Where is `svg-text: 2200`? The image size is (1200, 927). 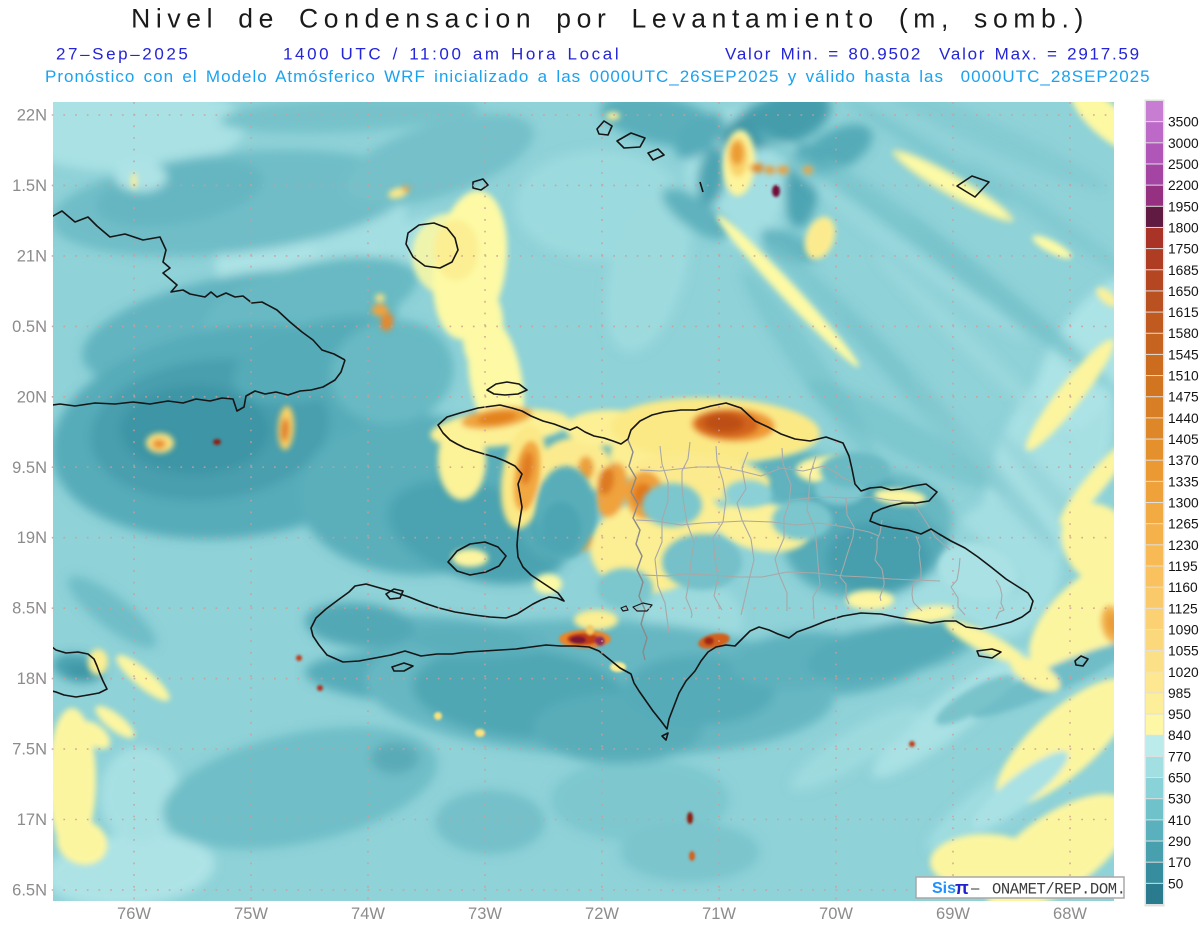 svg-text: 2200 is located at coordinates (1183, 185).